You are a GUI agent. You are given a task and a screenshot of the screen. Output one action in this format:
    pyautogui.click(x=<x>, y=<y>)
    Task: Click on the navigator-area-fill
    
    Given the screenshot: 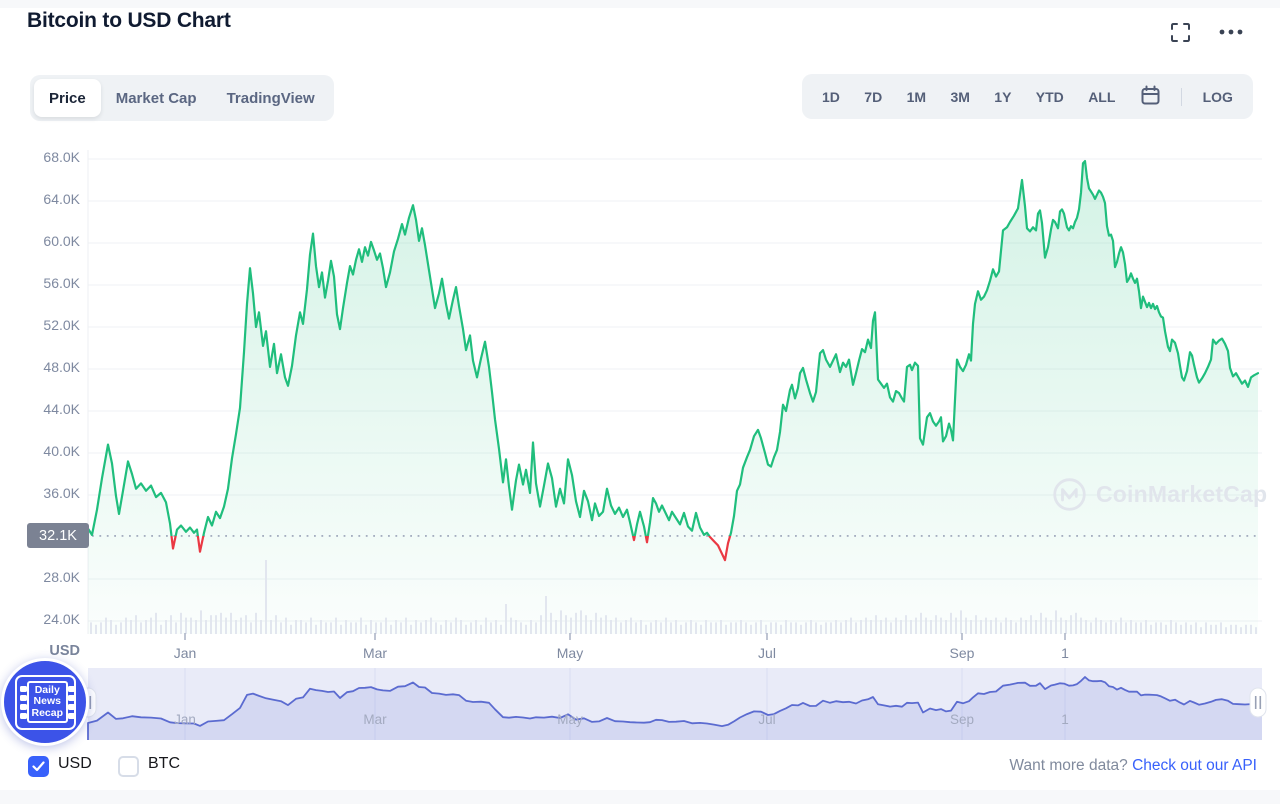 What is the action you would take?
    pyautogui.click(x=675, y=708)
    